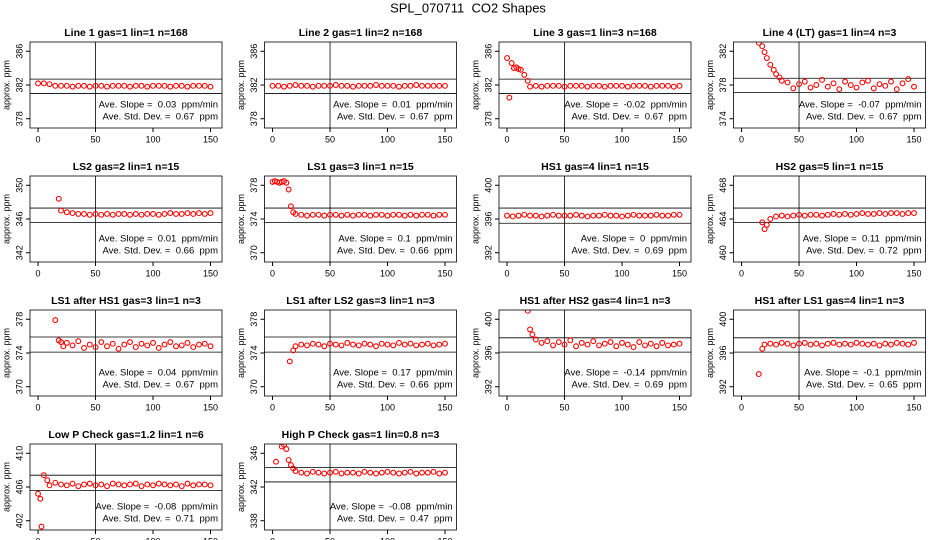 This screenshot has width=936, height=540. What do you see at coordinates (723, 185) in the screenshot?
I see `y-tick-label: 468` at bounding box center [723, 185].